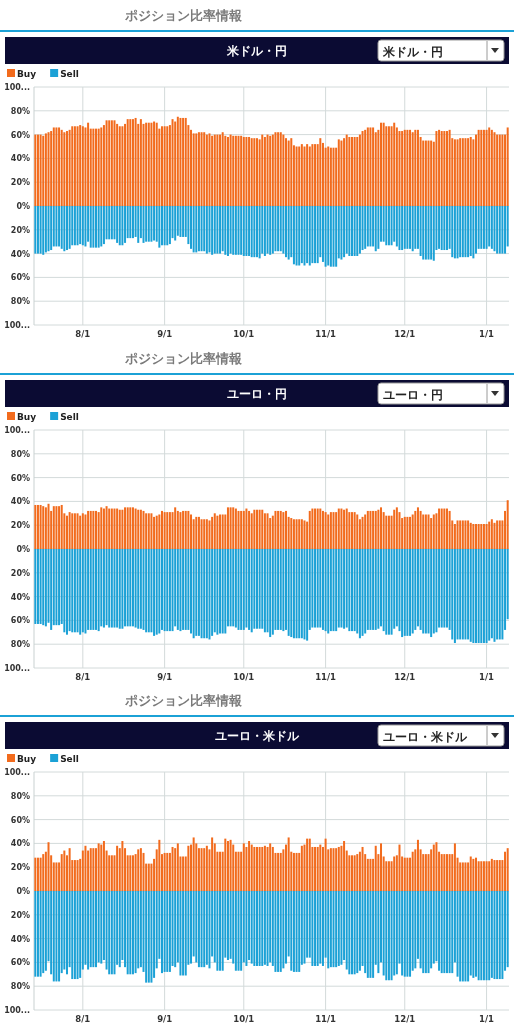  What do you see at coordinates (69, 416) in the screenshot?
I see `legend-label: Sell` at bounding box center [69, 416].